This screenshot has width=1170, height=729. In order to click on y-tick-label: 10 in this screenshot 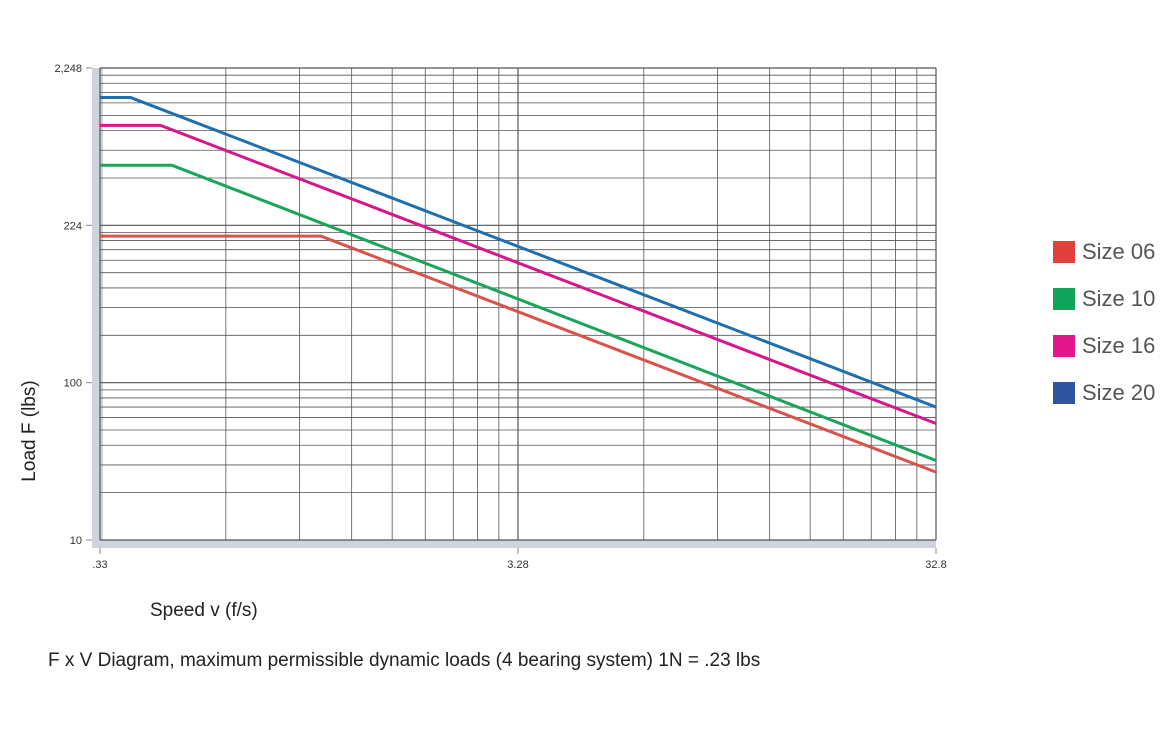, I will do `click(76, 541)`.